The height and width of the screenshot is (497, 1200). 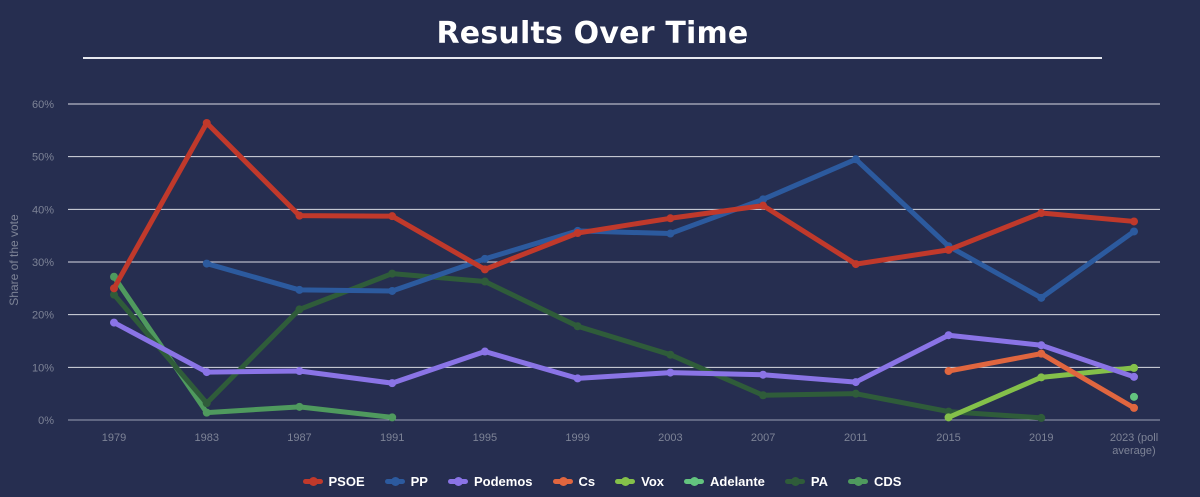 What do you see at coordinates (639, 481) in the screenshot?
I see `legend-item-vox: Vox` at bounding box center [639, 481].